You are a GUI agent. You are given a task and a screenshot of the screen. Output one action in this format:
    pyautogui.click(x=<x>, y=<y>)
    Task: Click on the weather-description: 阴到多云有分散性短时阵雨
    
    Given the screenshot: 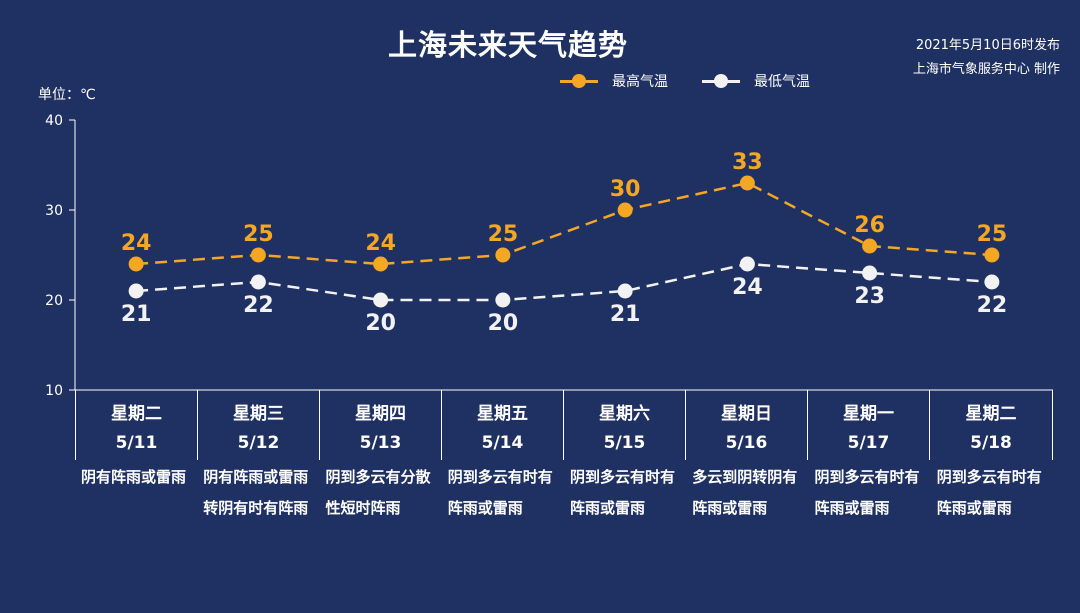 What is the action you would take?
    pyautogui.click(x=378, y=492)
    